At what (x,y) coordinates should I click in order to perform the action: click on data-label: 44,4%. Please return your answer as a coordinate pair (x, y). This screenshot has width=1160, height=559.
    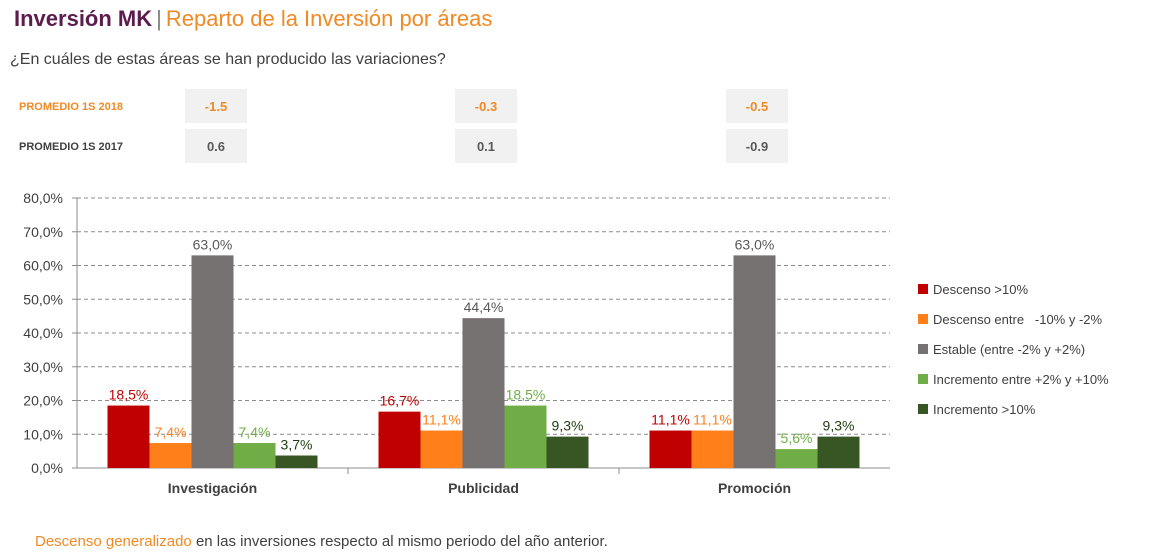
    Looking at the image, I should click on (484, 307).